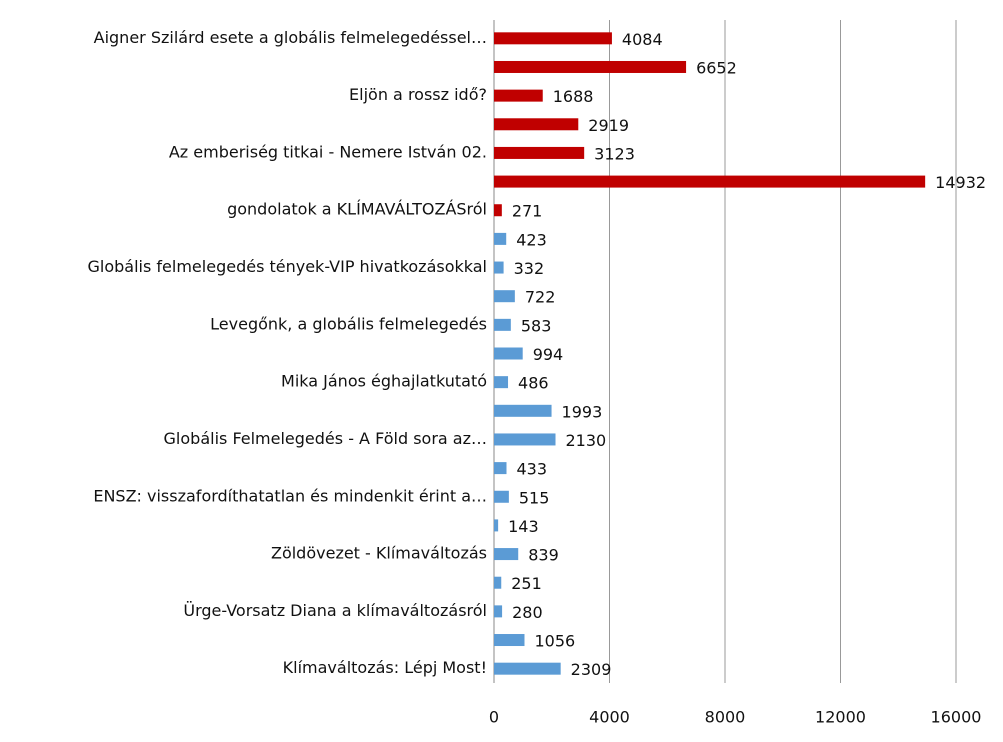  Describe the element at coordinates (533, 383) in the screenshot. I see `data-label: 486` at that location.